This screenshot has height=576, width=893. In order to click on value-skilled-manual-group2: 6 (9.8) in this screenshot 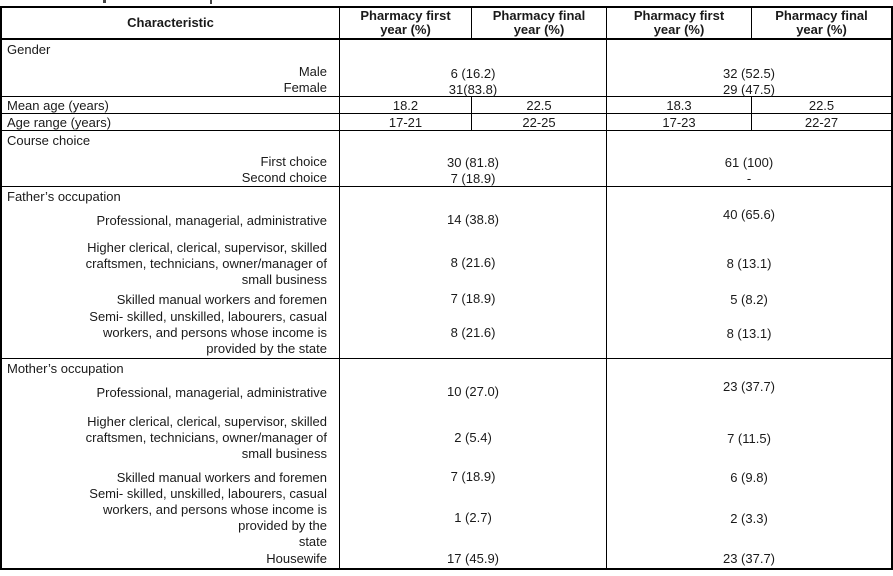, I will do `click(749, 478)`.